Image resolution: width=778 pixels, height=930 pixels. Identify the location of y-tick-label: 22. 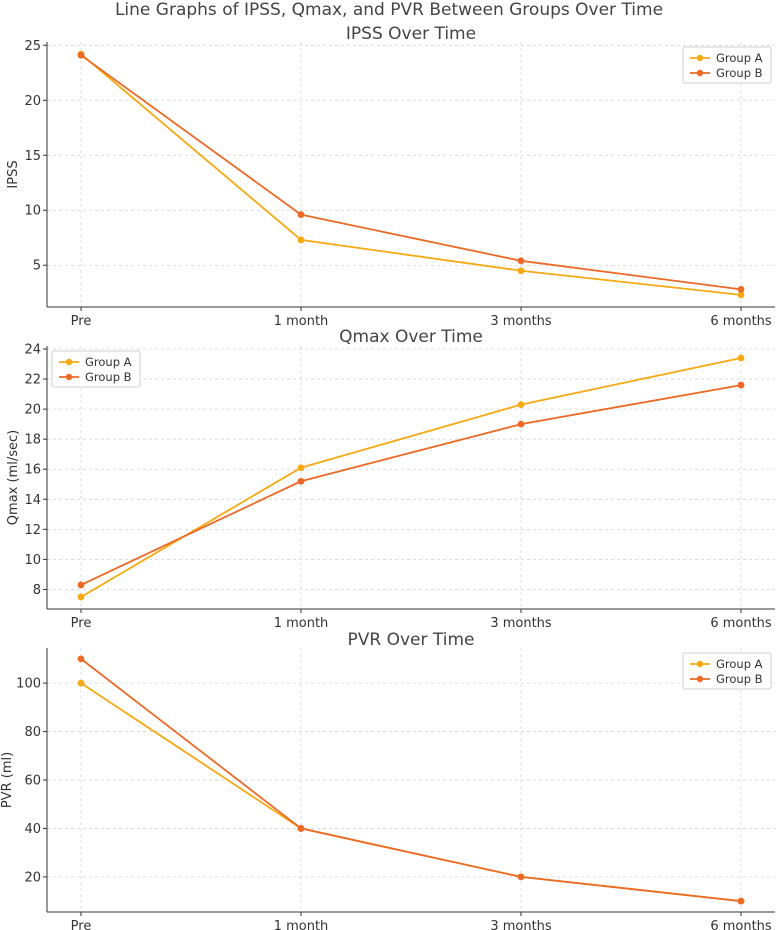
(32, 380).